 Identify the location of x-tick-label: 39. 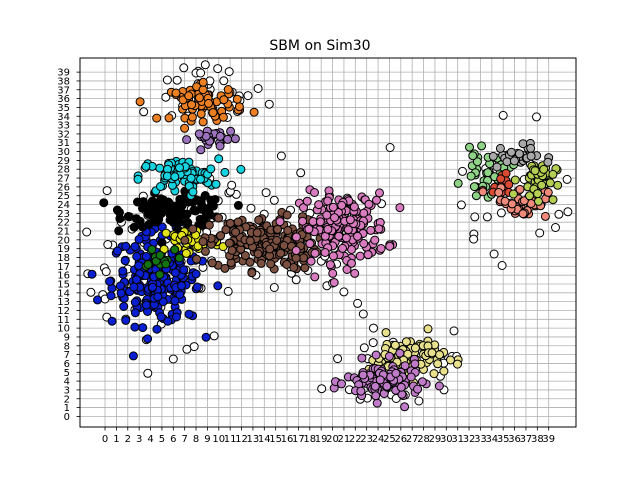
(548, 439).